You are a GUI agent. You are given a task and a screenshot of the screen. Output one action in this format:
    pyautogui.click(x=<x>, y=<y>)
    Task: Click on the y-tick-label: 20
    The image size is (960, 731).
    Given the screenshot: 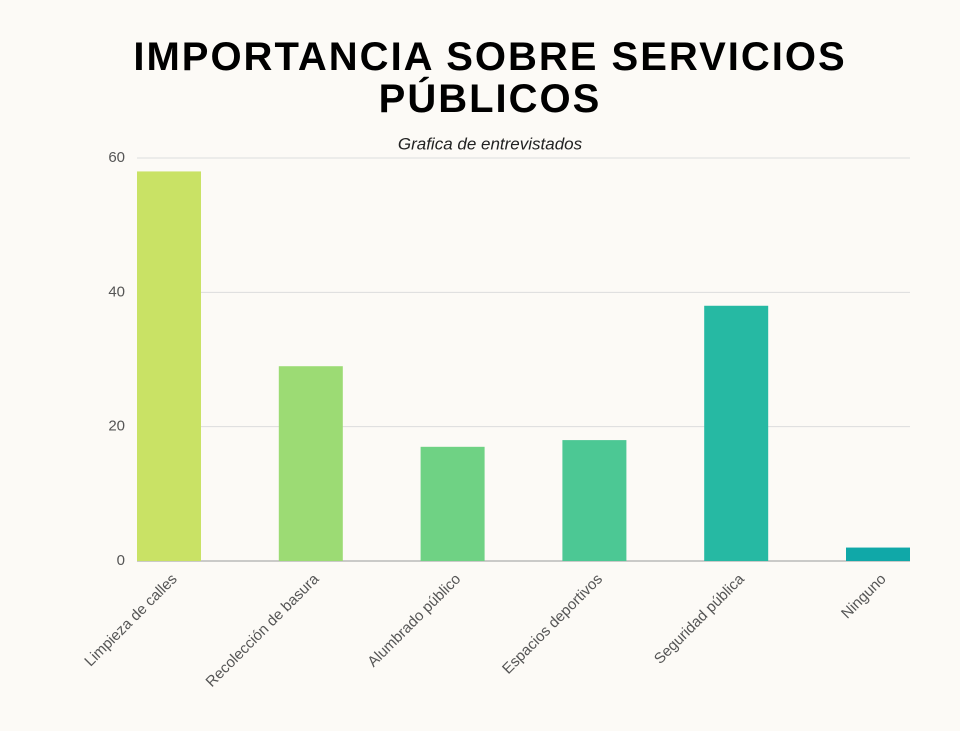 What is the action you would take?
    pyautogui.click(x=116, y=426)
    